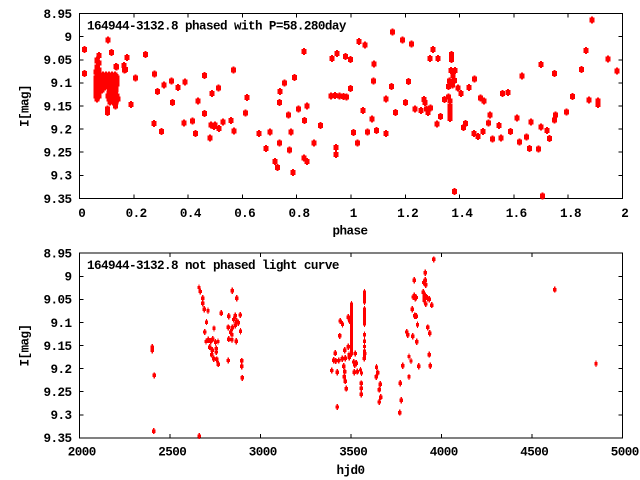 The height and width of the screenshot is (480, 640). What do you see at coordinates (516, 214) in the screenshot?
I see `svg-text: 1.6` at bounding box center [516, 214].